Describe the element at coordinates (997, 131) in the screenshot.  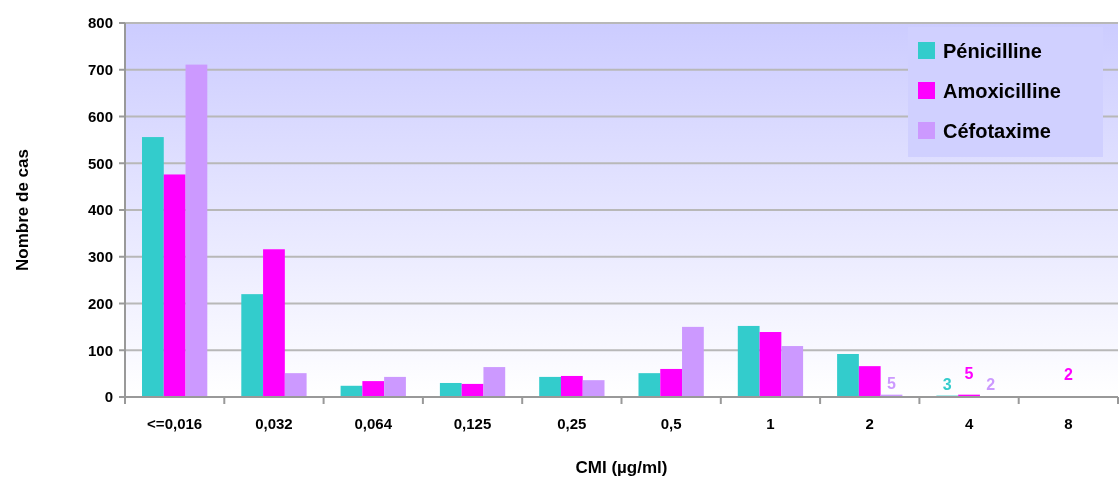
I see `legend-label: Céfotaxime` at that location.